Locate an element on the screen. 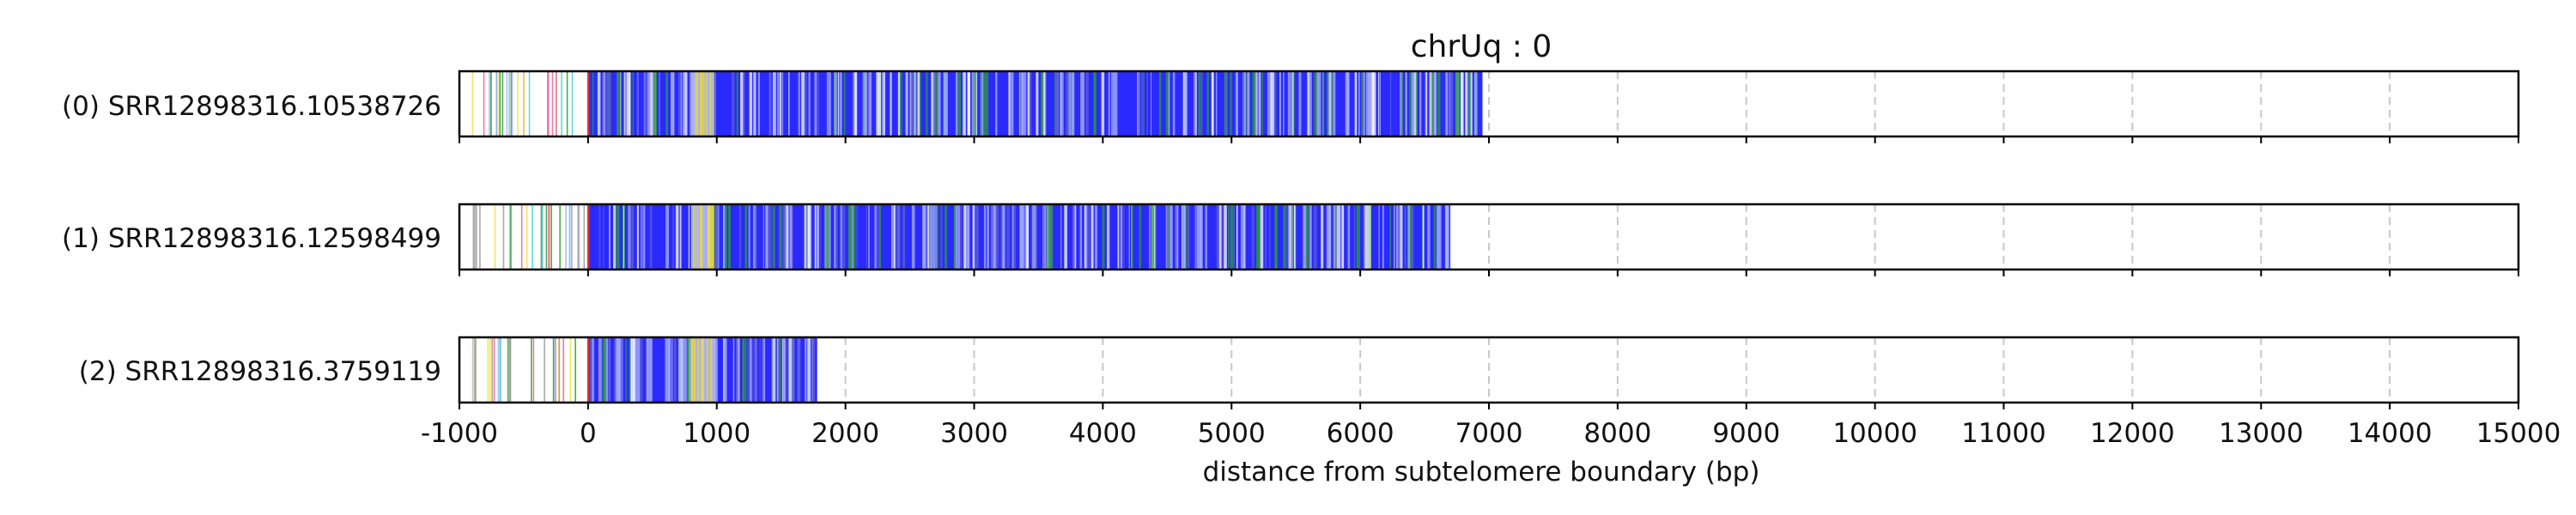  x-tick-label: 10000 is located at coordinates (1874, 433).